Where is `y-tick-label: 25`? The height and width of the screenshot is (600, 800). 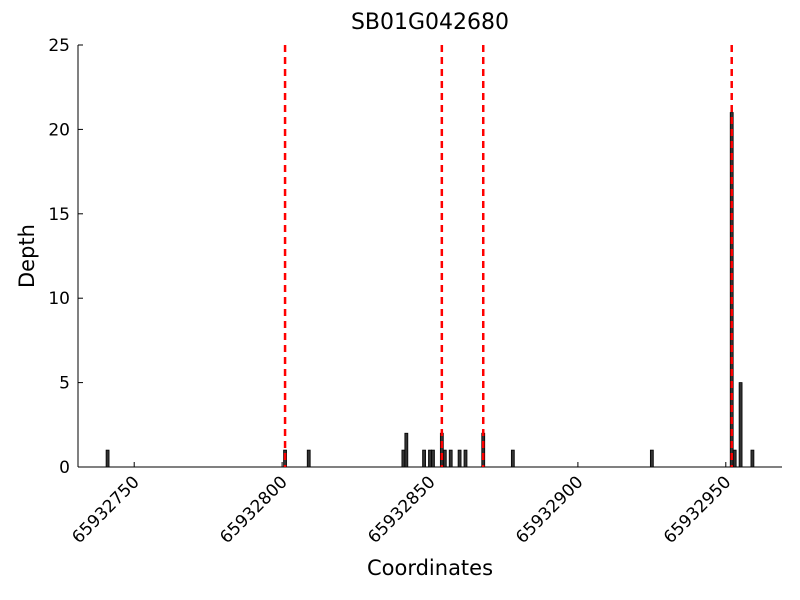 y-tick-label: 25 is located at coordinates (59, 46).